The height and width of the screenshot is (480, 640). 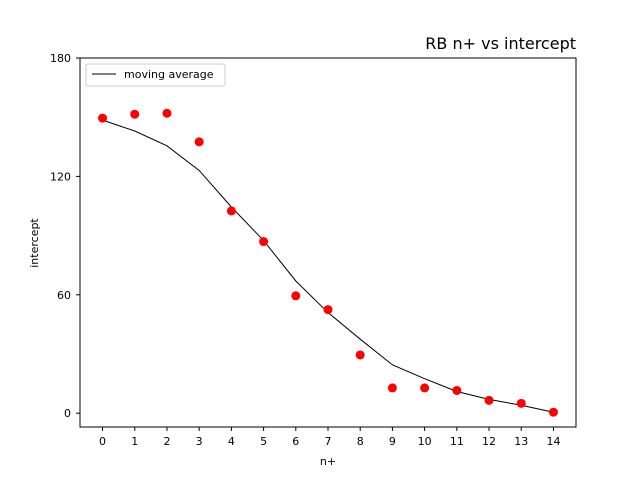 What do you see at coordinates (392, 441) in the screenshot?
I see `x-tick-label: 9` at bounding box center [392, 441].